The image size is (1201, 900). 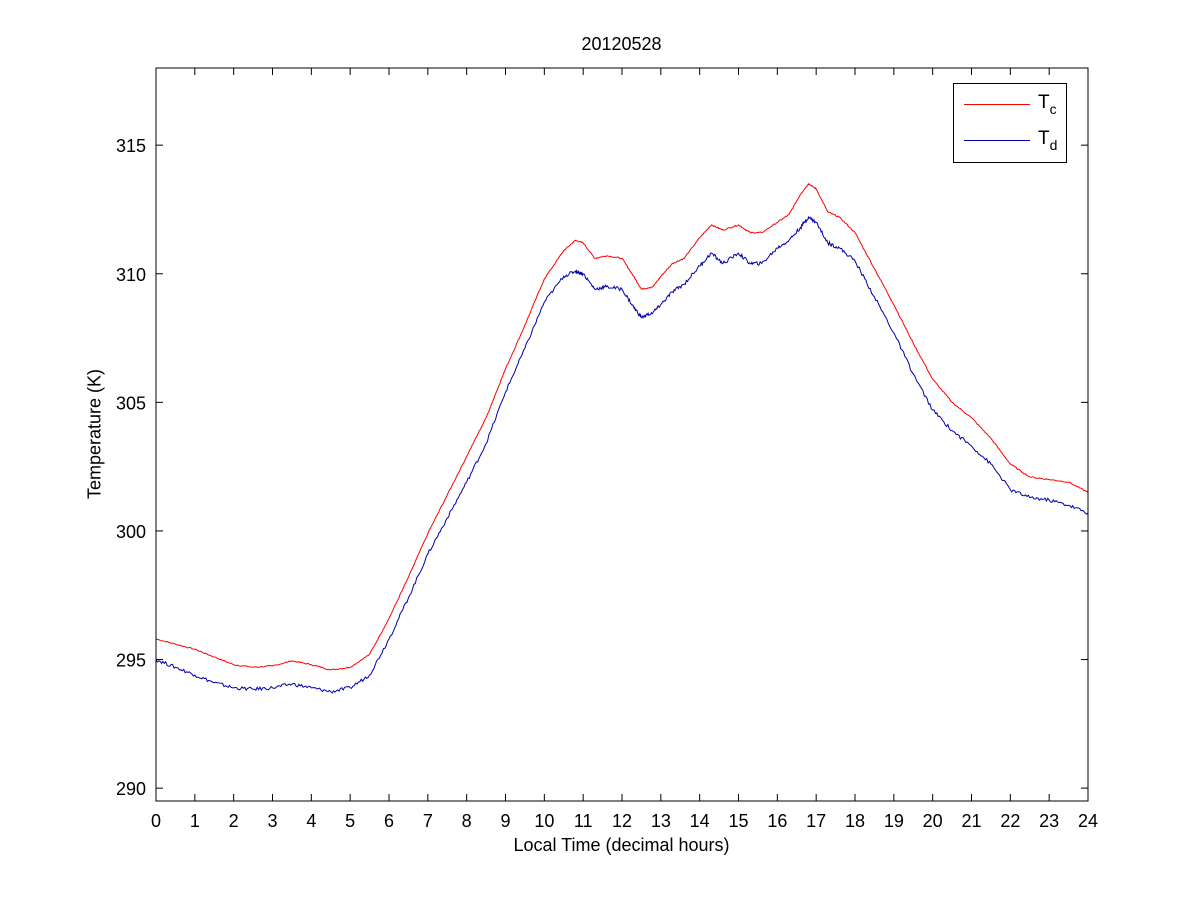 What do you see at coordinates (311, 821) in the screenshot?
I see `x-tick-label: 4` at bounding box center [311, 821].